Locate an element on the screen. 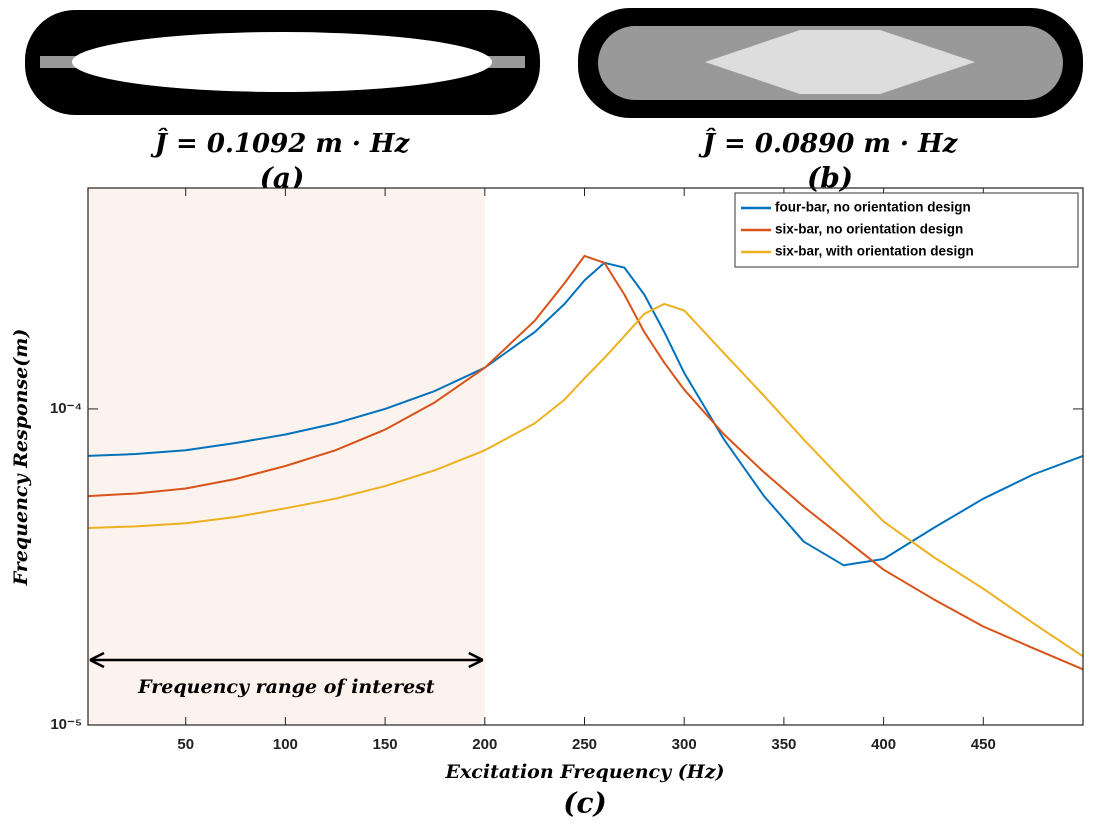 This screenshot has height=832, width=1094. legend-label: six-bar, with orientation design is located at coordinates (874, 251).